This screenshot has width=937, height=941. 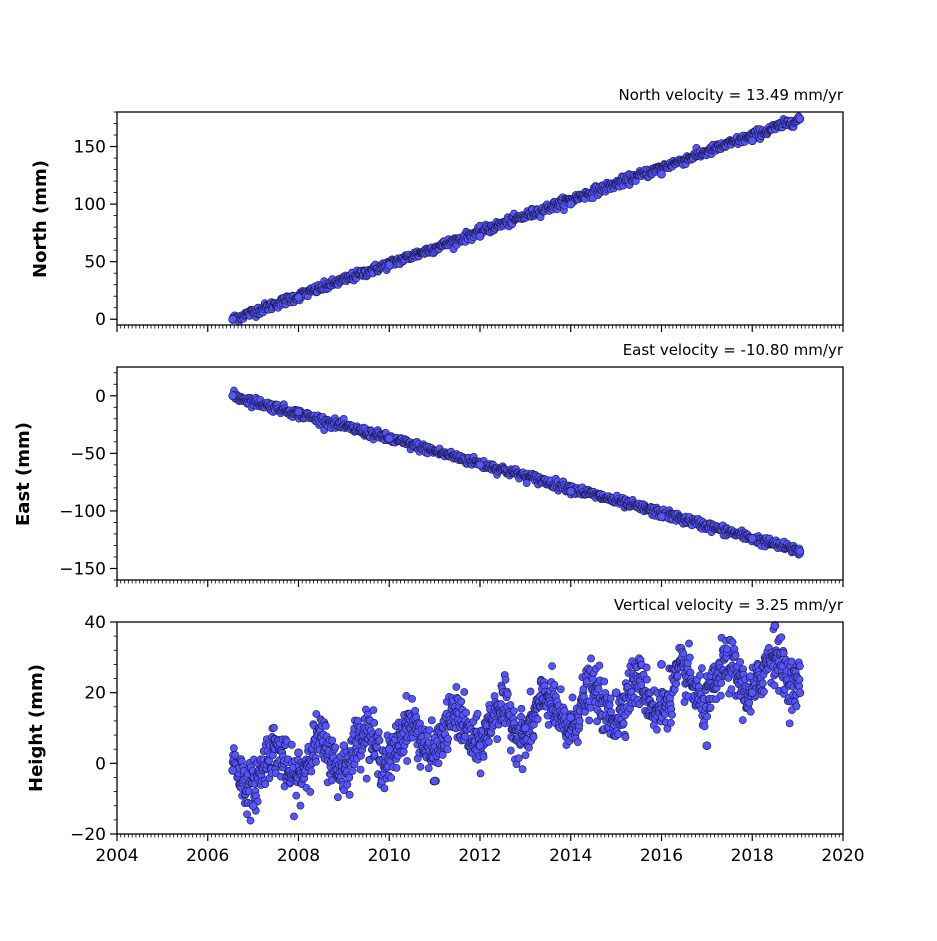 I want to click on y-tick-label: 20, so click(x=95, y=694).